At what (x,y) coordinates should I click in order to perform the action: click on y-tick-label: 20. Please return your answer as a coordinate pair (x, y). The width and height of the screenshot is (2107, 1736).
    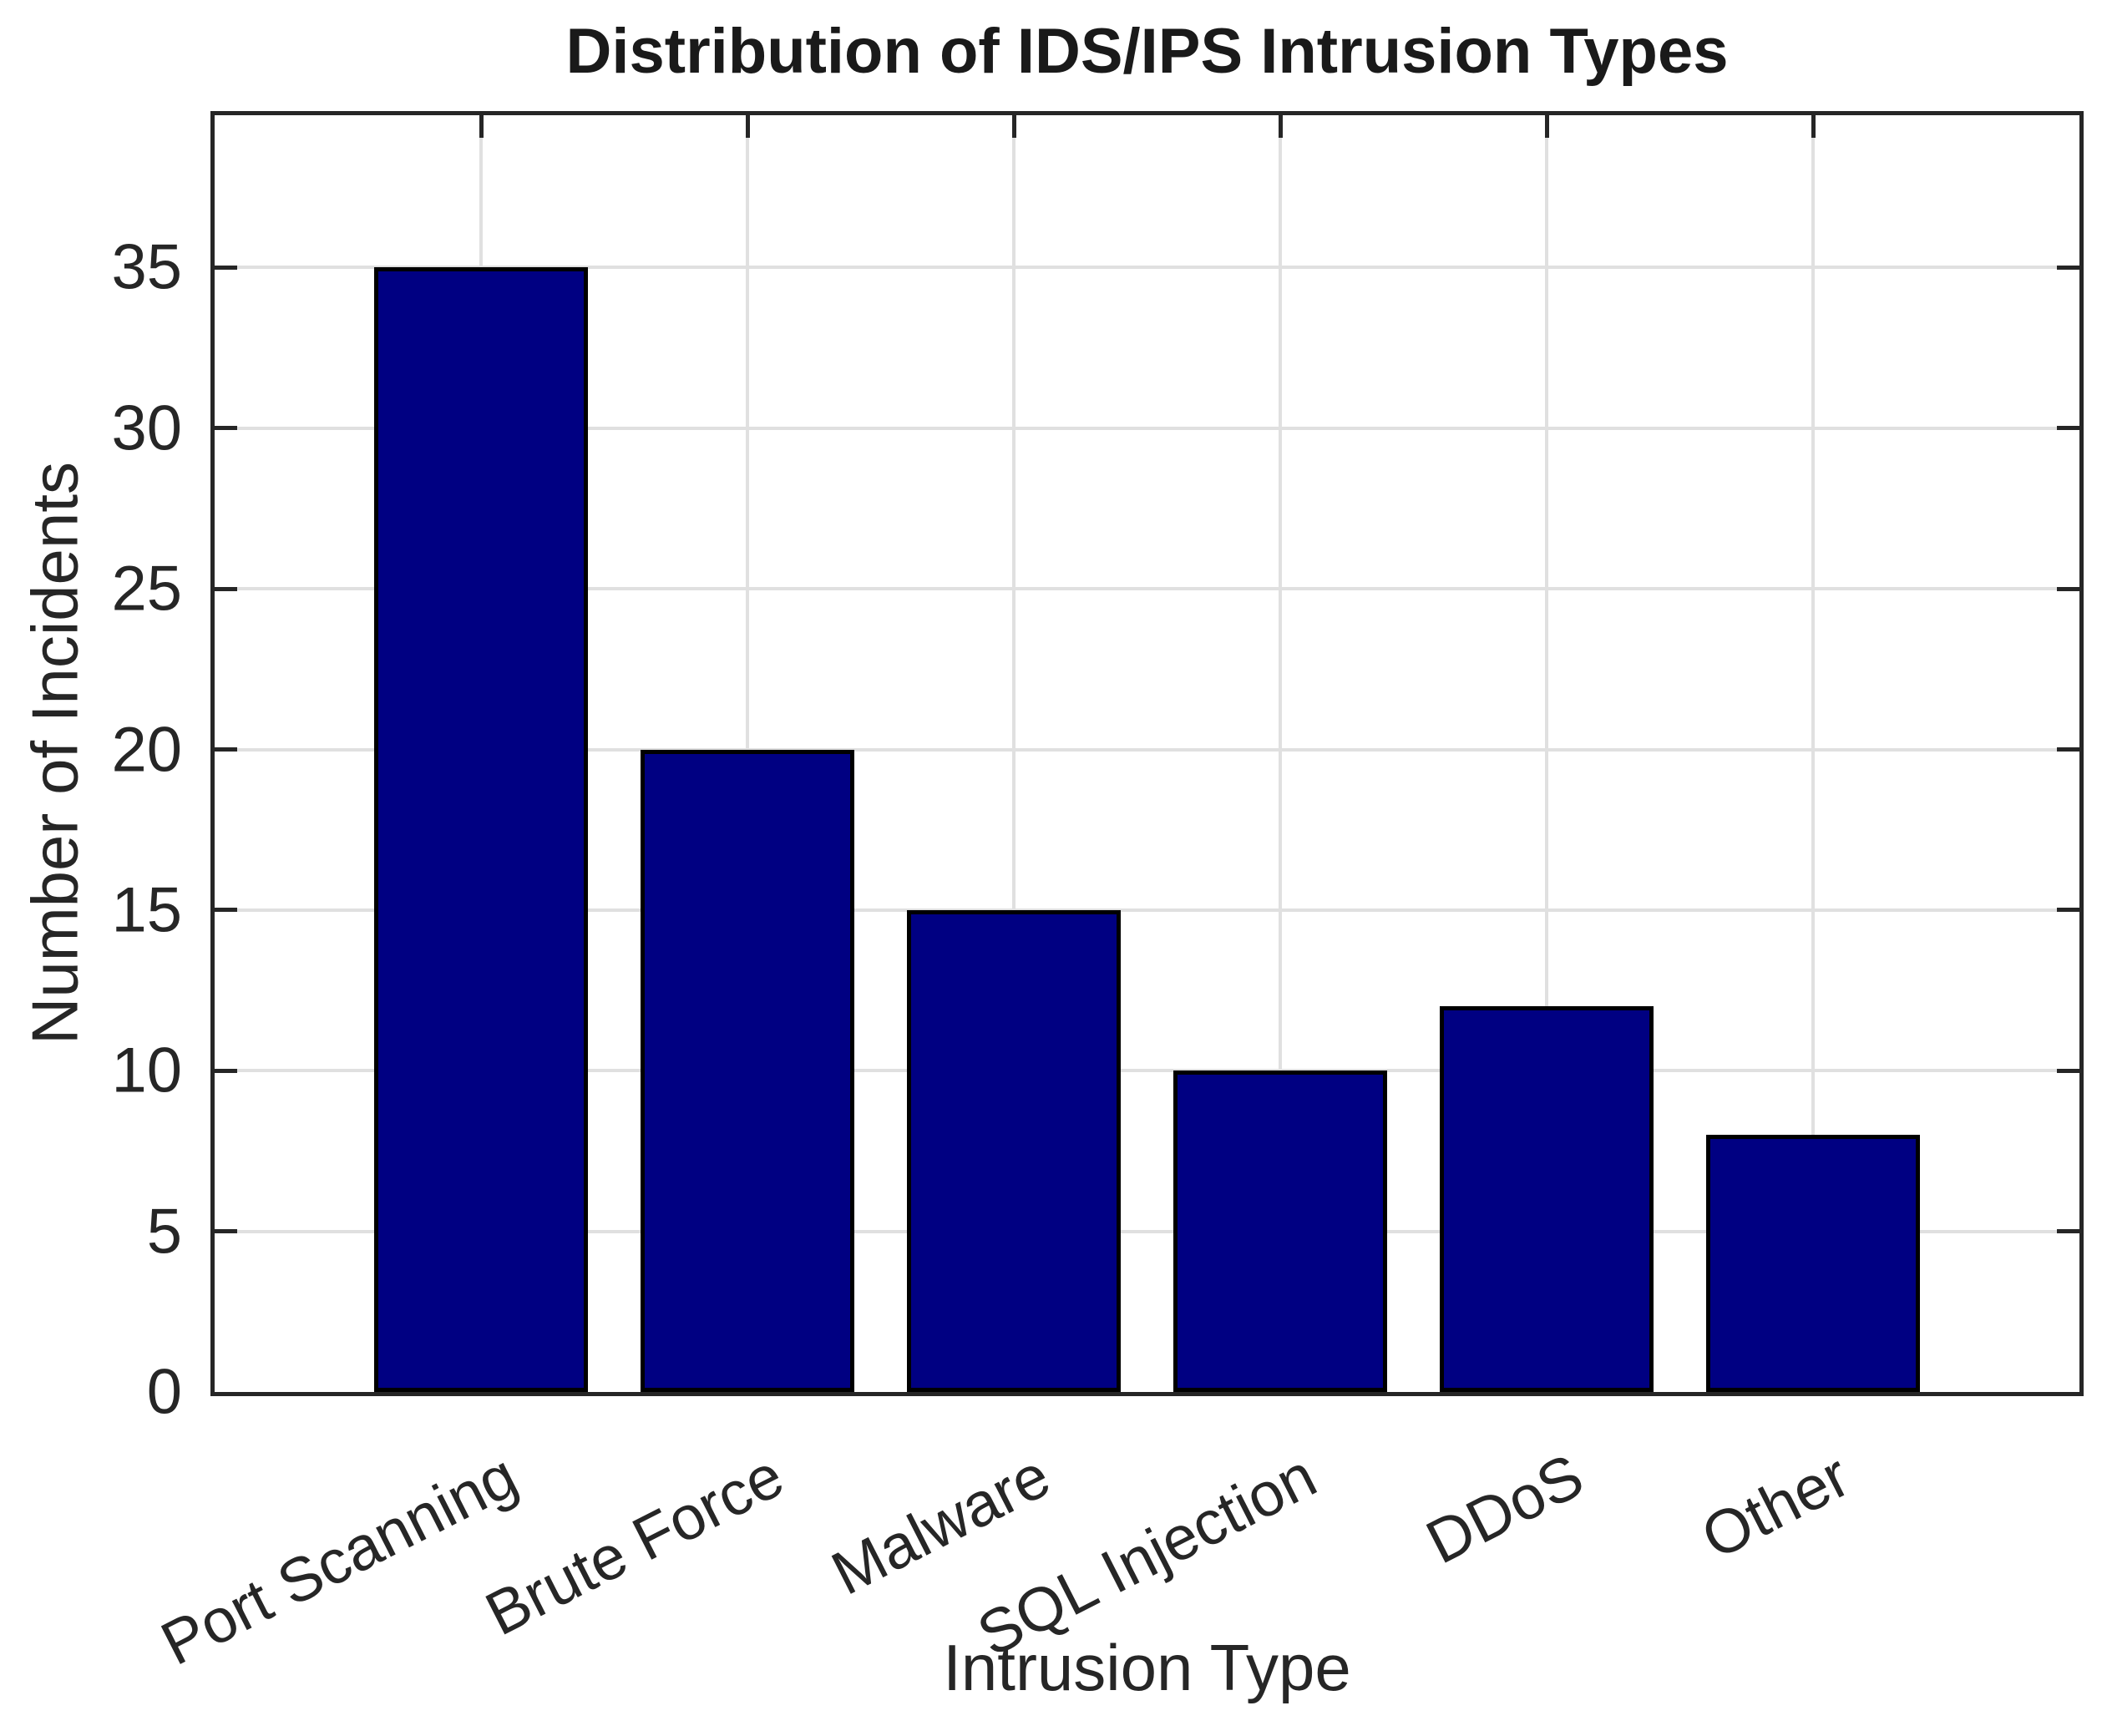
    Looking at the image, I should click on (146, 749).